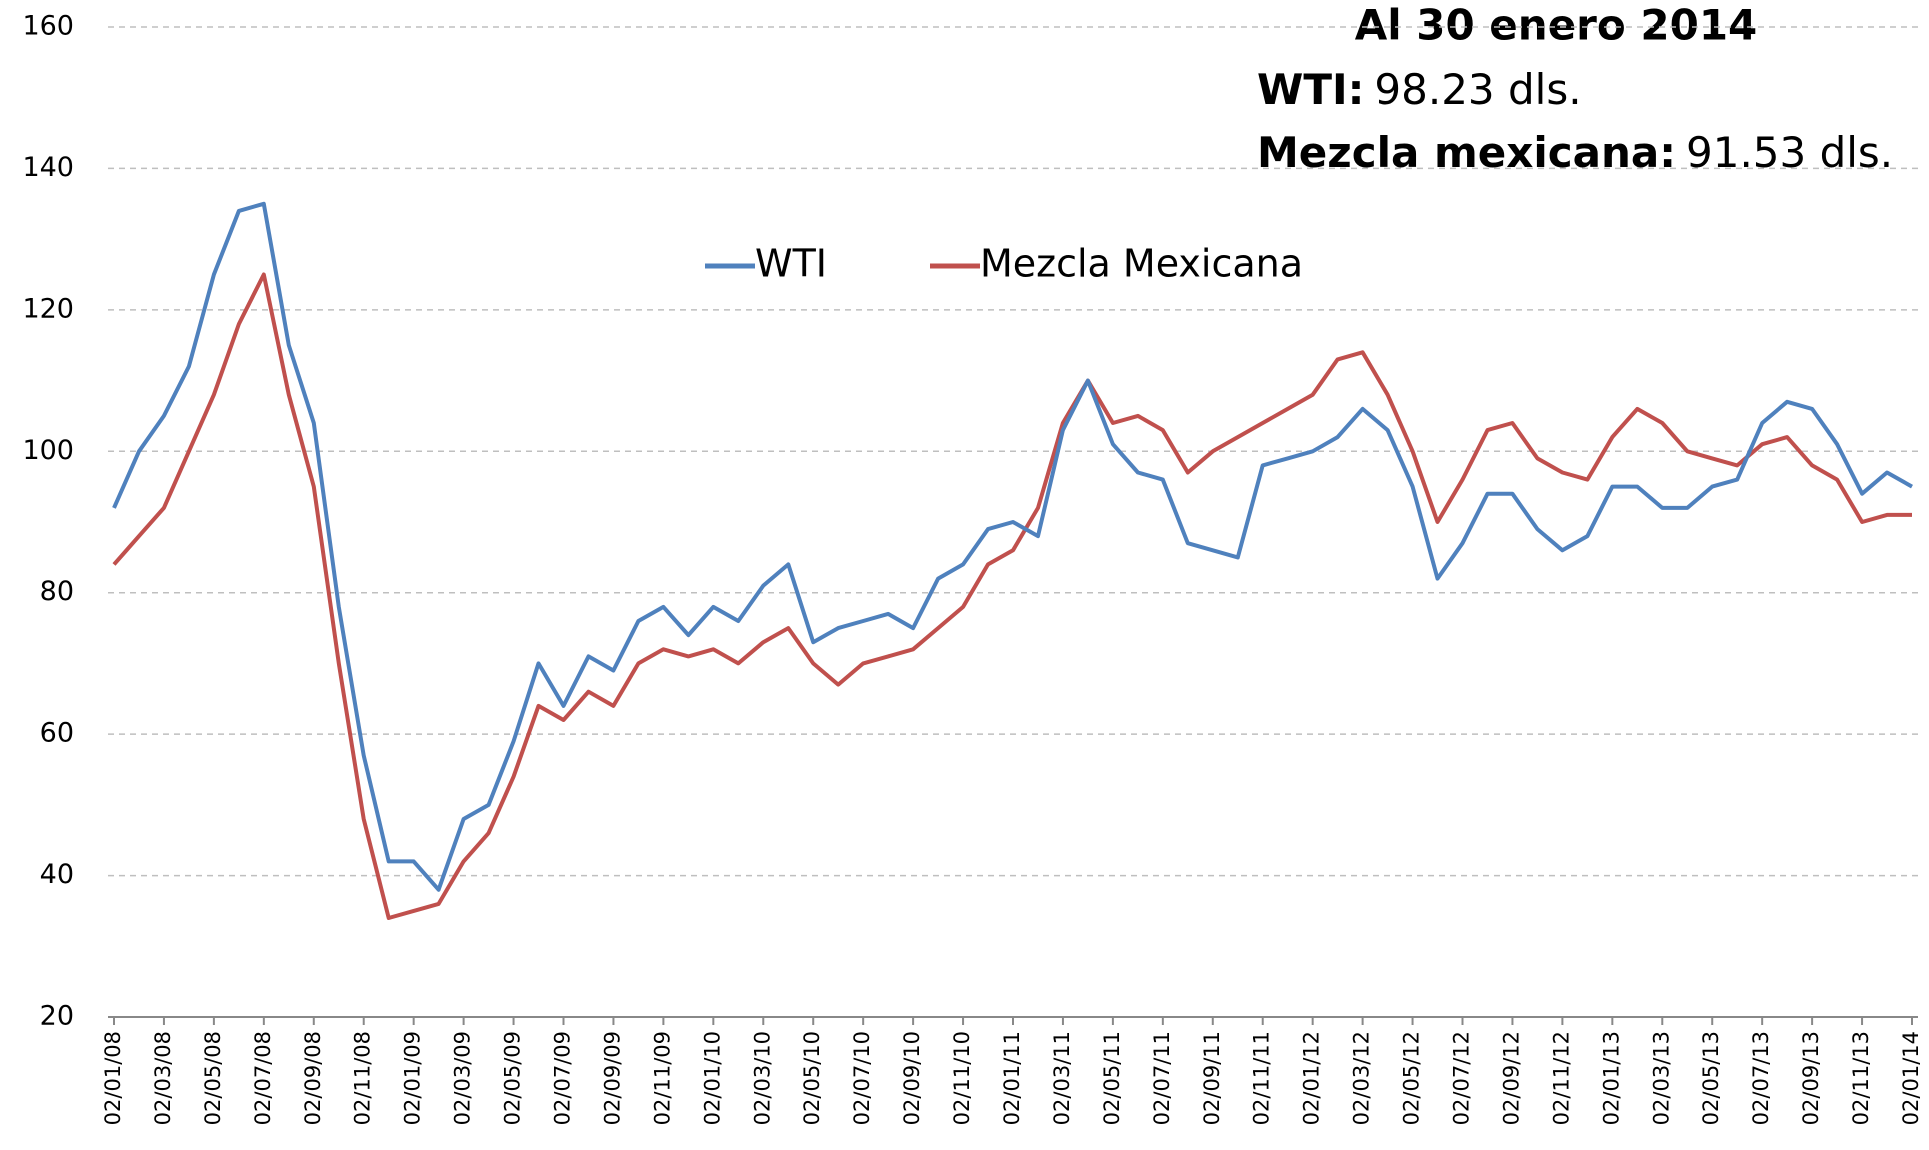  What do you see at coordinates (57, 1016) in the screenshot?
I see `y-tick-label: 20` at bounding box center [57, 1016].